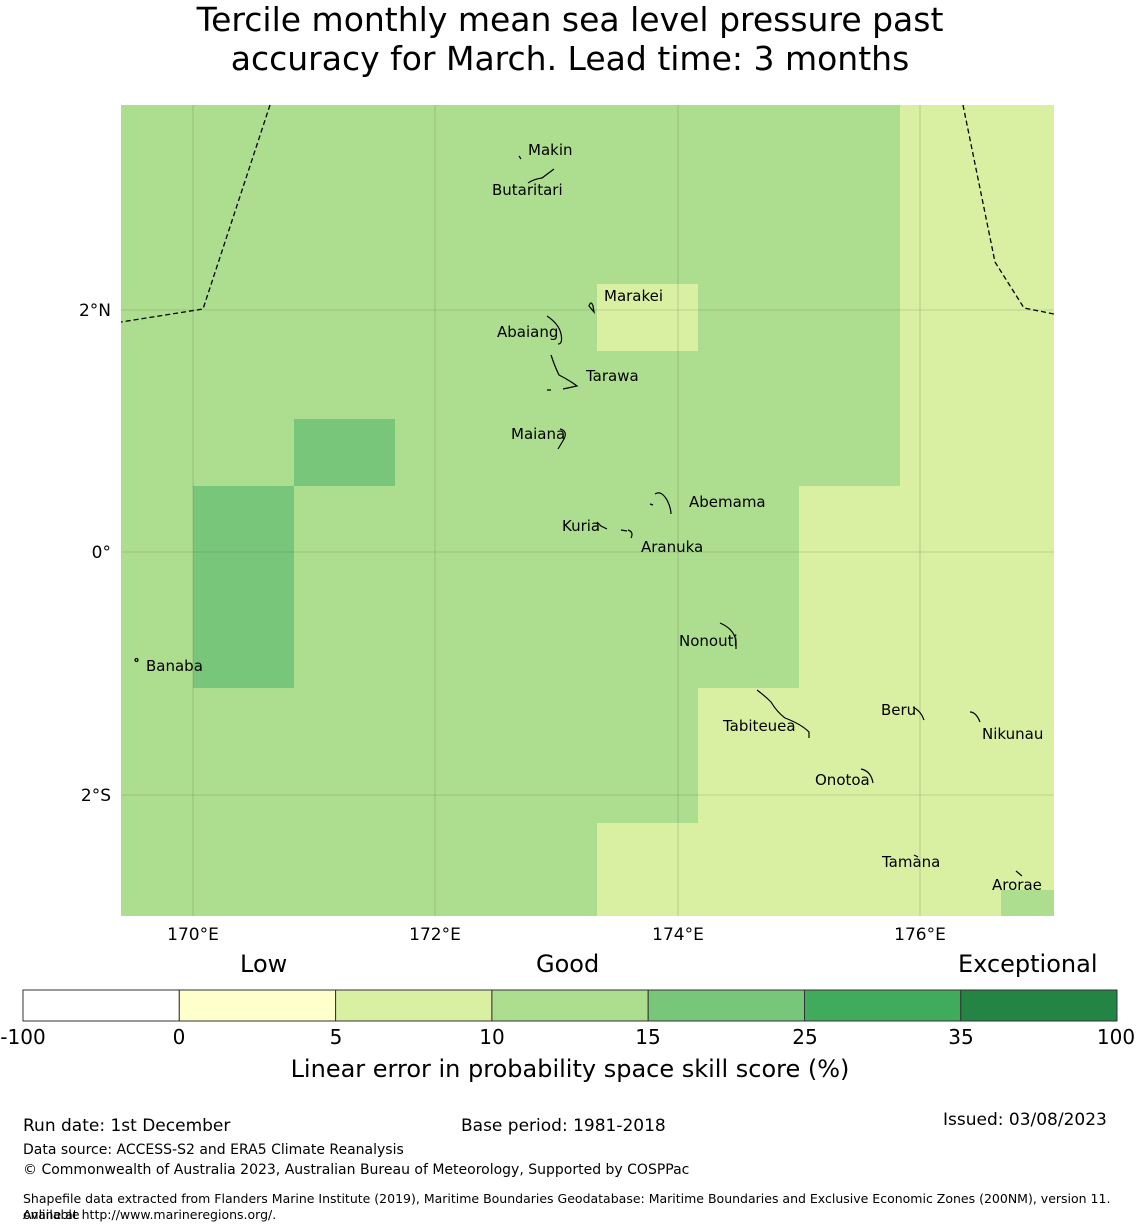 This screenshot has width=1140, height=1230. Describe the element at coordinates (23, 1037) in the screenshot. I see `colorbar-tick-neg100: -100` at that location.